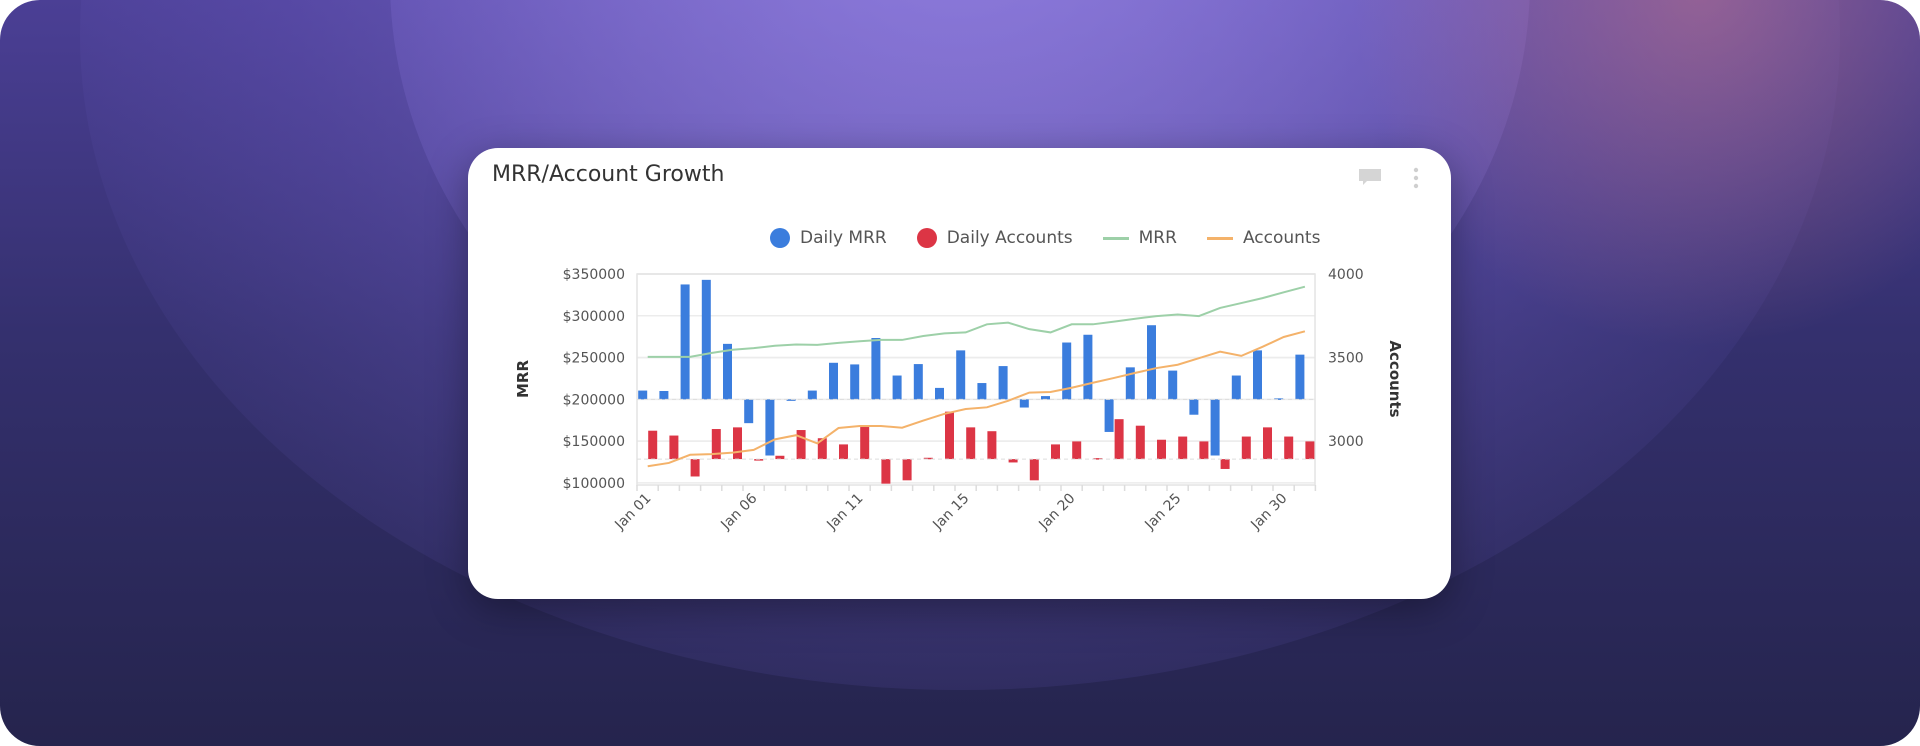  What do you see at coordinates (594, 275) in the screenshot?
I see `y-left-tick-label: $350000` at bounding box center [594, 275].